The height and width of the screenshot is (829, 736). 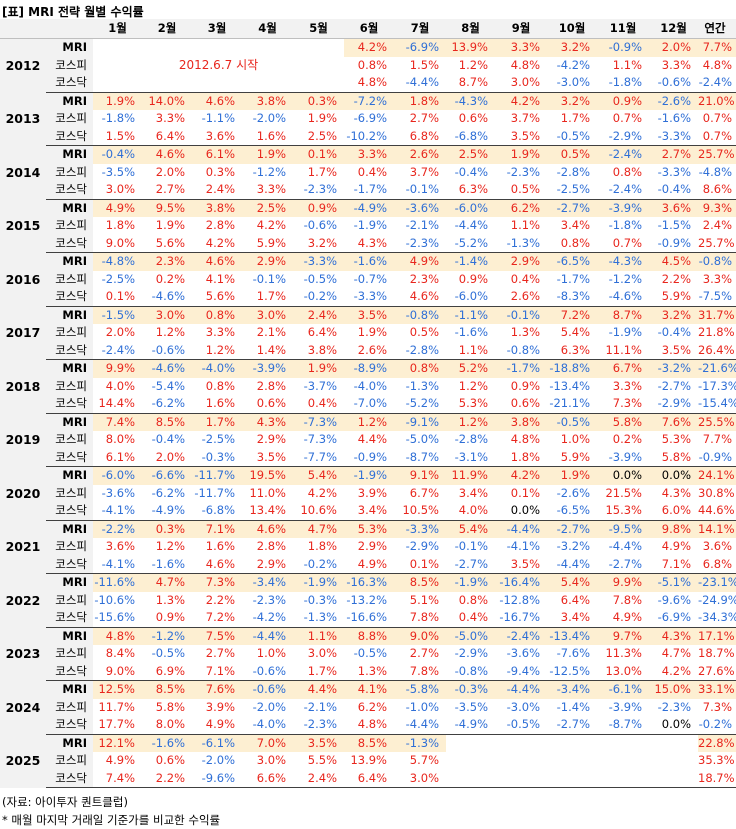 What do you see at coordinates (470, 315) in the screenshot?
I see `month-cell: -1.1%` at bounding box center [470, 315].